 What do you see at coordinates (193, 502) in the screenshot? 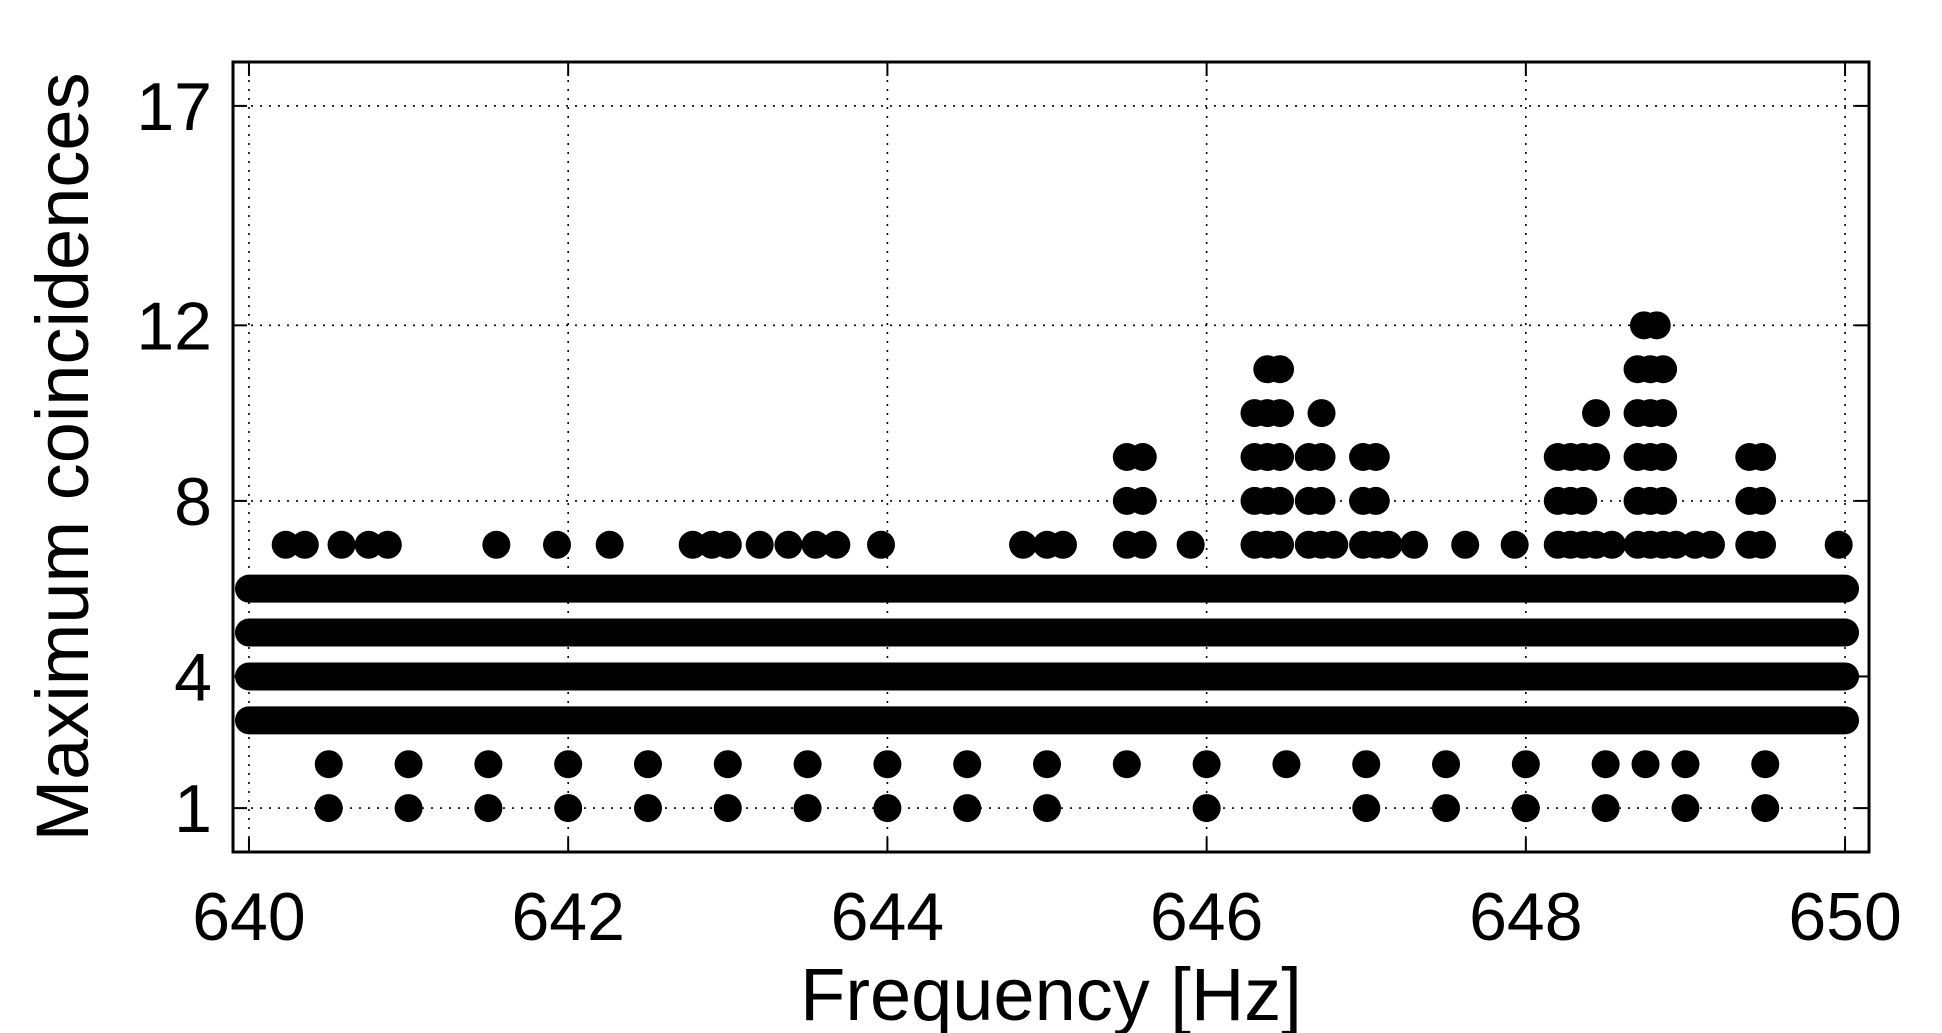
I see `y-tick-label: 8` at bounding box center [193, 502].